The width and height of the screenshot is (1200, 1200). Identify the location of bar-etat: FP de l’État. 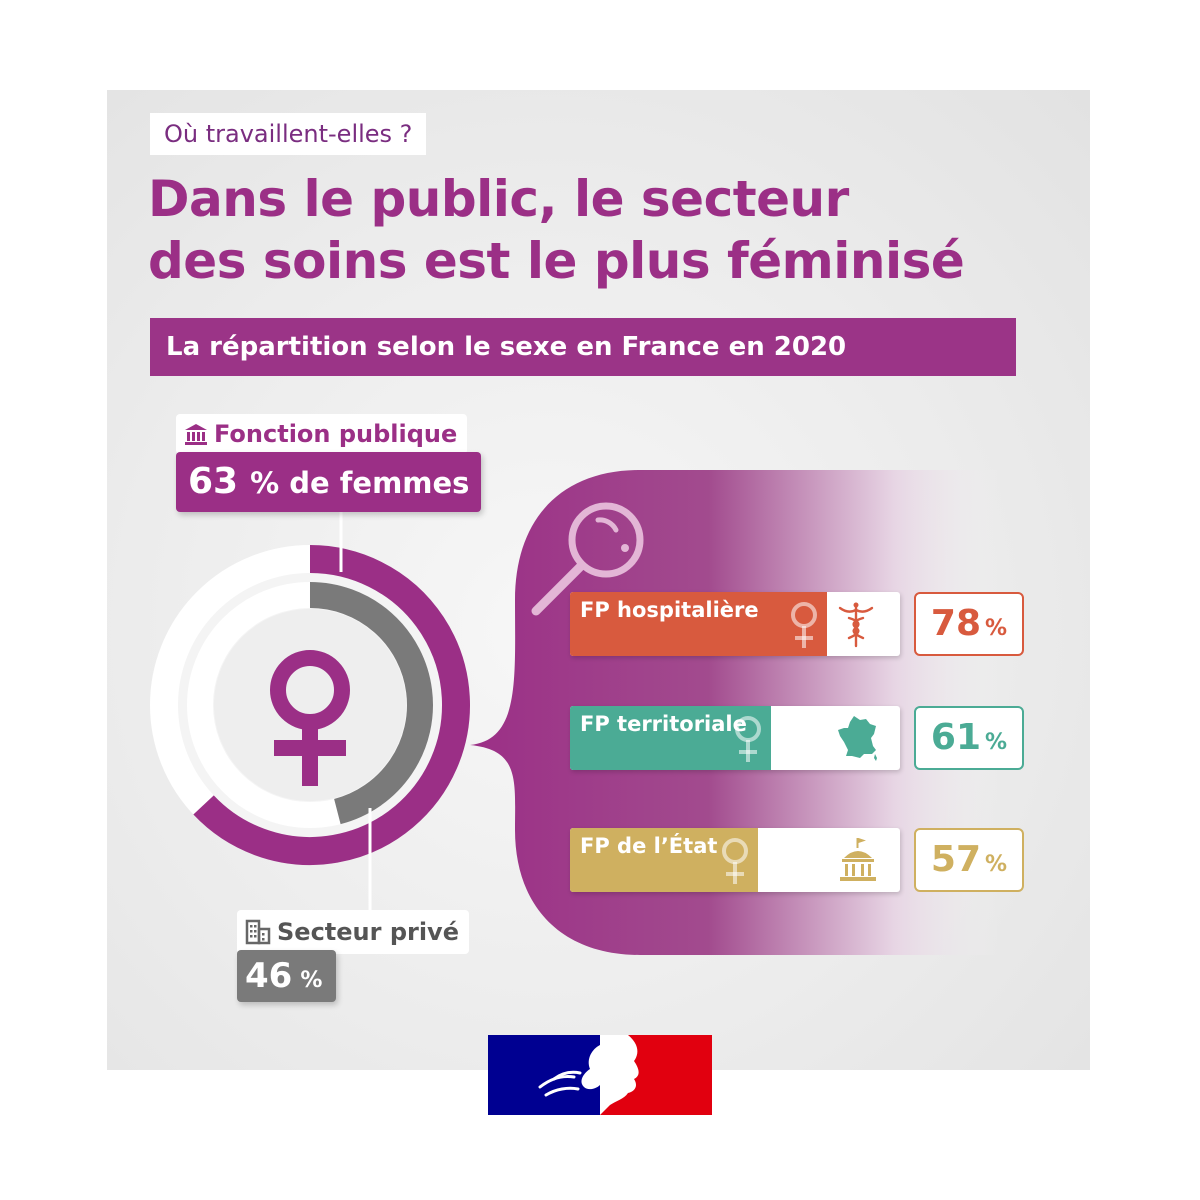
(735, 860).